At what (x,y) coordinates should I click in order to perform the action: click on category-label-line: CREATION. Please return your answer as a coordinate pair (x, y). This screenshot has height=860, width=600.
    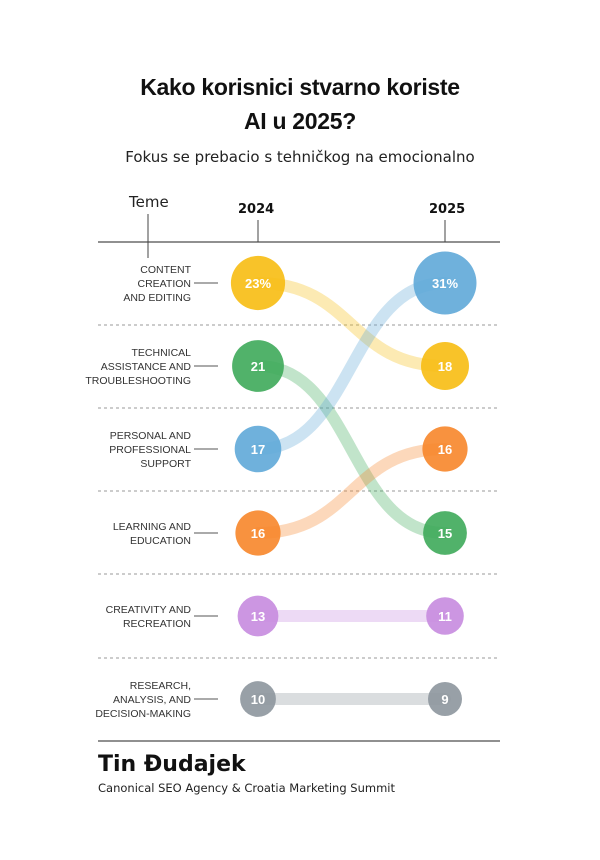
    Looking at the image, I should click on (164, 284).